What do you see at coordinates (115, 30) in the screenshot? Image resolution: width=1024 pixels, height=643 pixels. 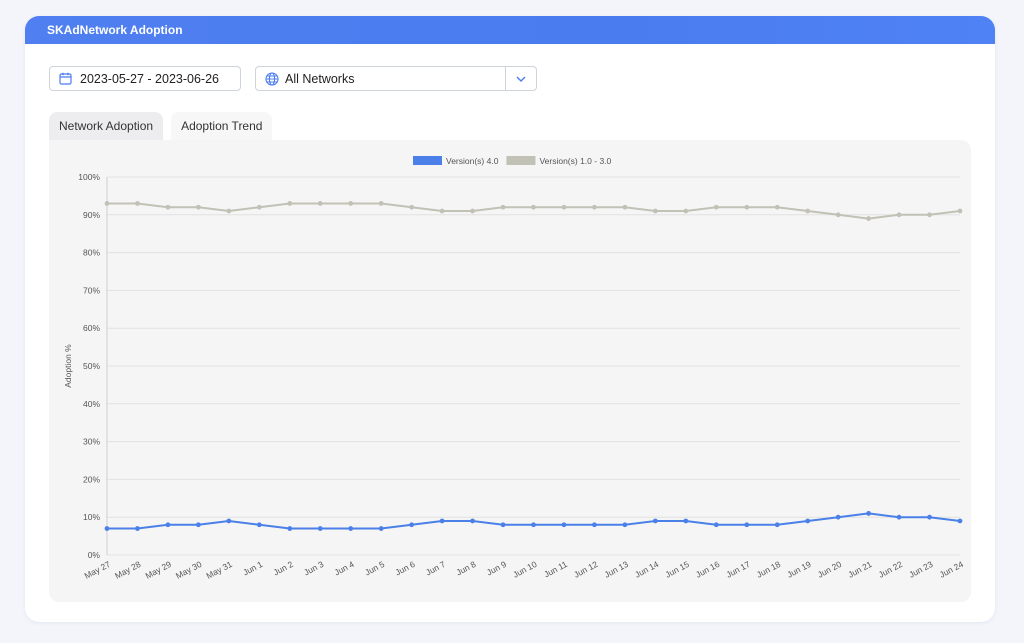 I see `card-title: SKAdNetwork Adoption` at bounding box center [115, 30].